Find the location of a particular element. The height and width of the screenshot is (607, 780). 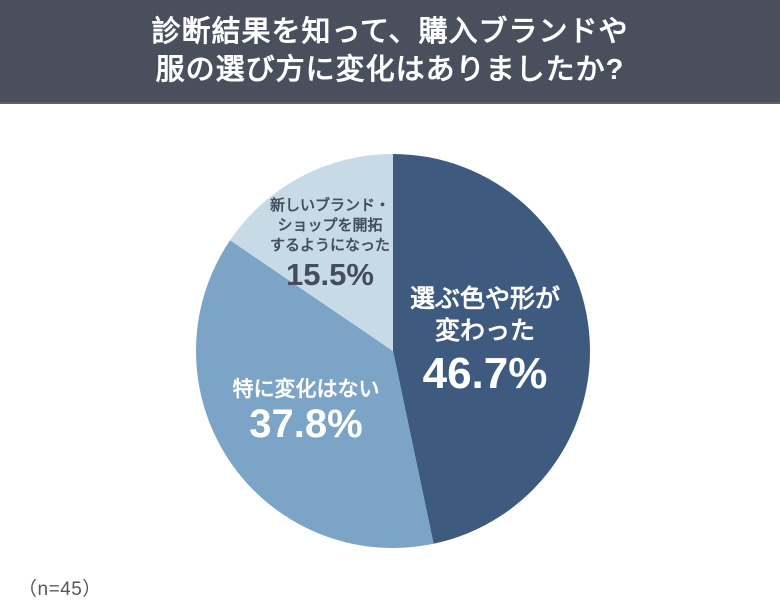

slice-1-label: 特に変化はない is located at coordinates (306, 390).